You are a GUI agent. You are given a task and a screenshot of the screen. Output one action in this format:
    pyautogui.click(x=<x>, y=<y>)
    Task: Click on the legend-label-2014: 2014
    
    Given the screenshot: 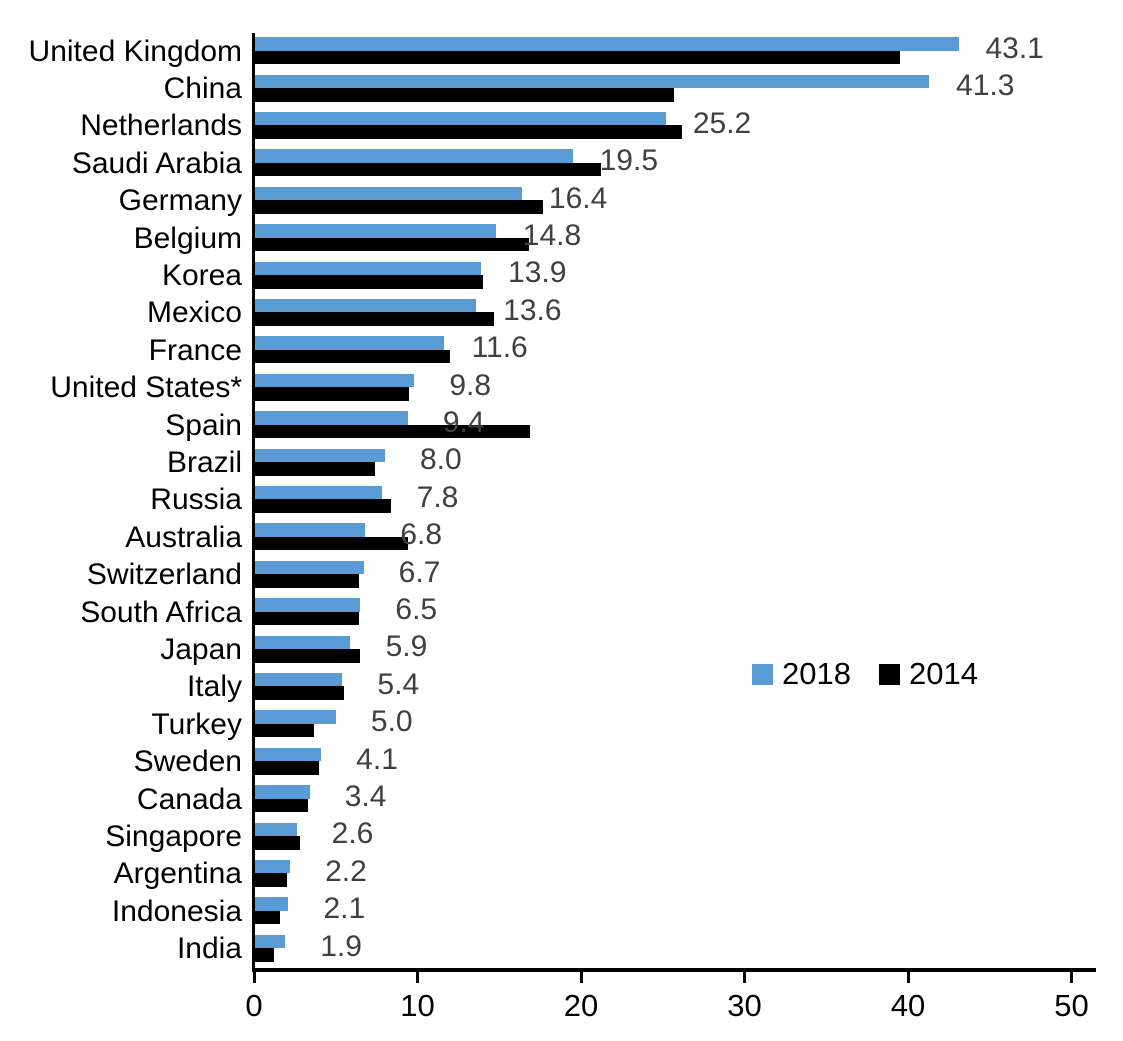 What is the action you would take?
    pyautogui.click(x=943, y=673)
    